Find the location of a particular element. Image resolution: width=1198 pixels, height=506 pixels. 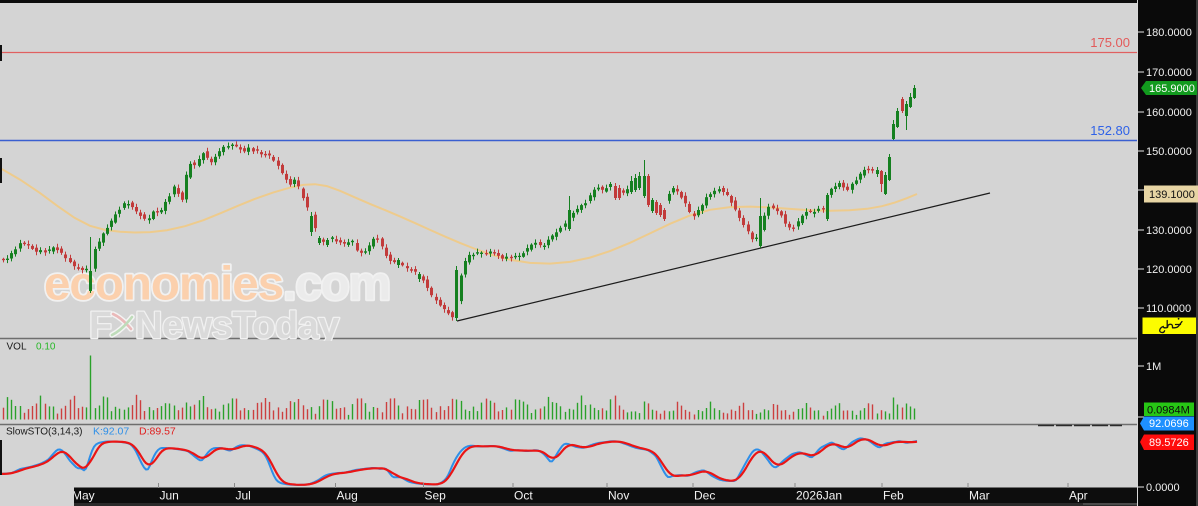

svg-text: 0.0984M is located at coordinates (1168, 411).